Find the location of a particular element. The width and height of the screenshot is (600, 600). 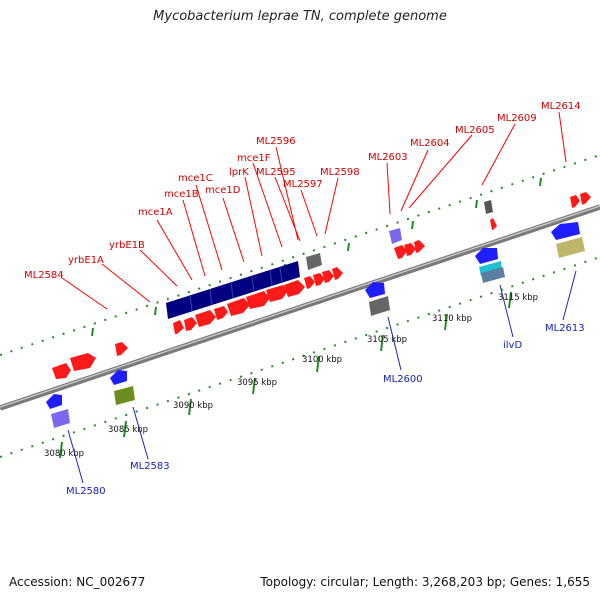

kbp-label: 3110 kbp is located at coordinates (452, 319).